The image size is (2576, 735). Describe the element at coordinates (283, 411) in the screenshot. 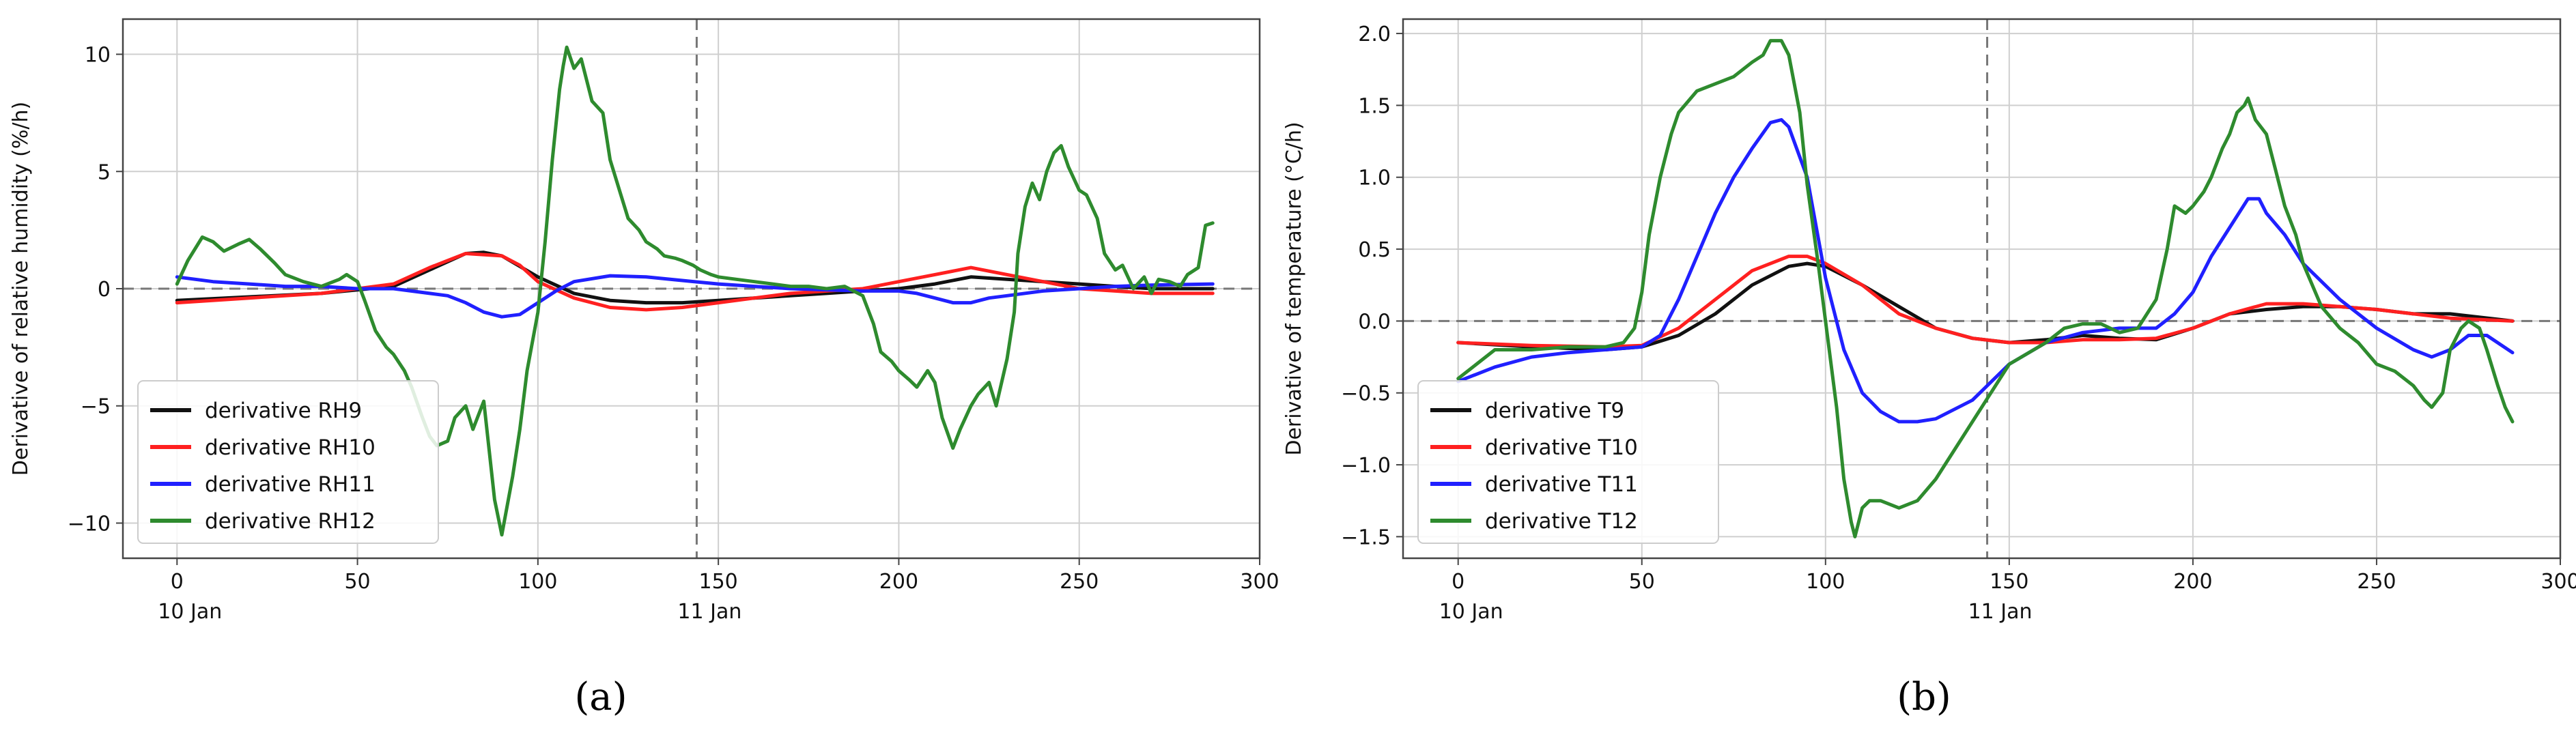

I see `legend-entry: derivative RH9` at that location.